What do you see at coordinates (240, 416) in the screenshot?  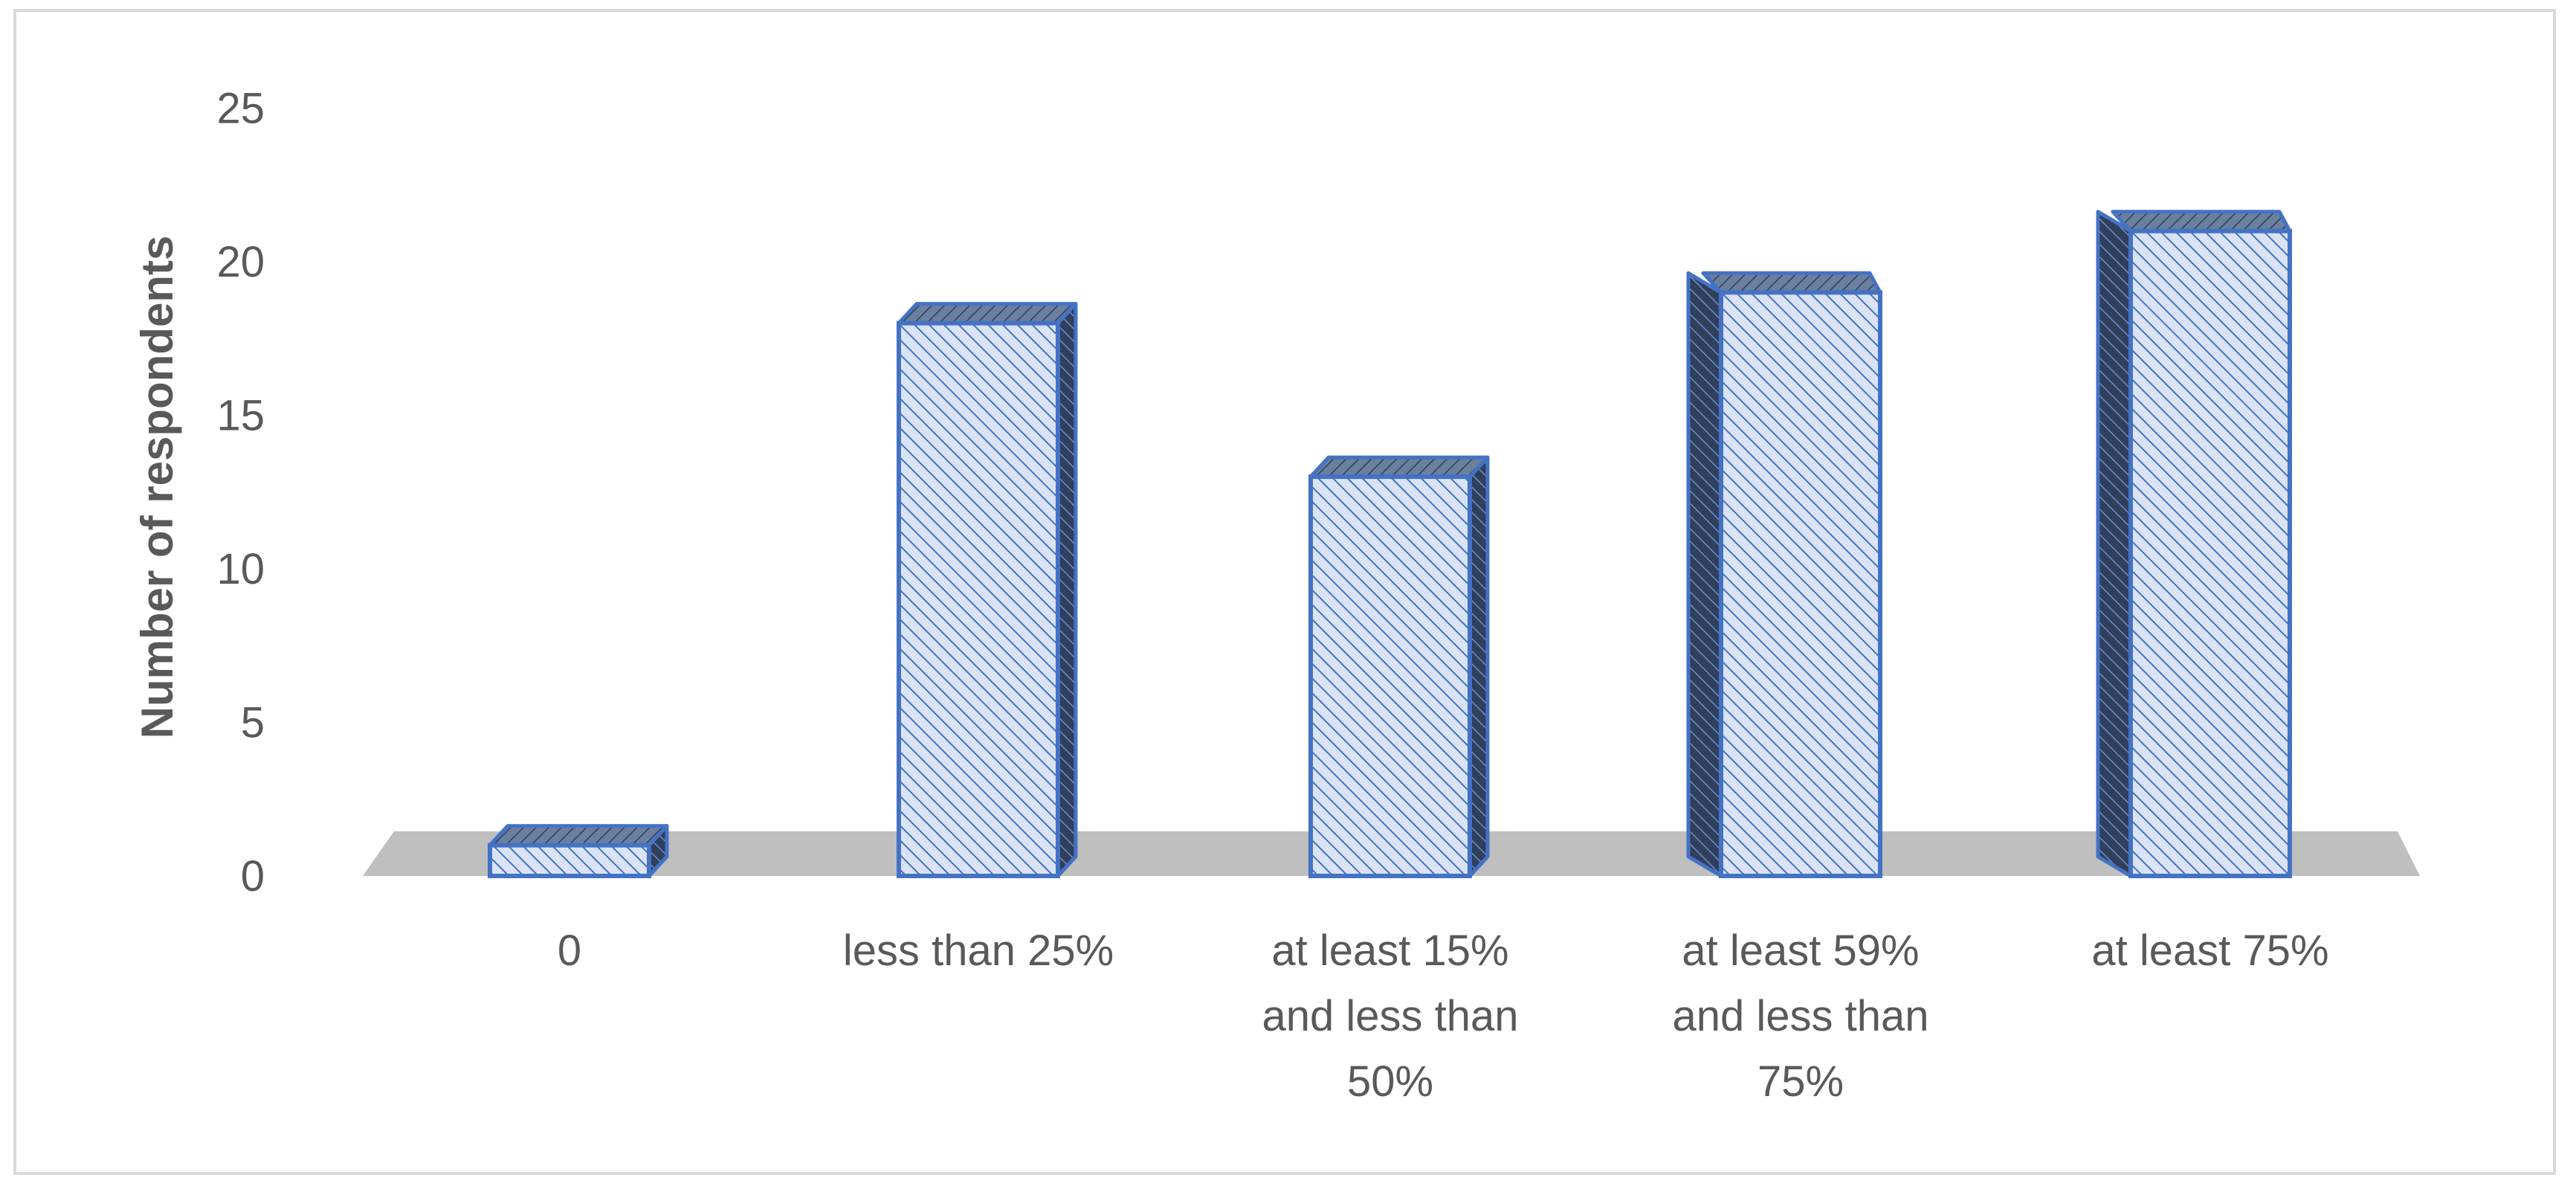 I see `y-tick-label: 15` at bounding box center [240, 416].